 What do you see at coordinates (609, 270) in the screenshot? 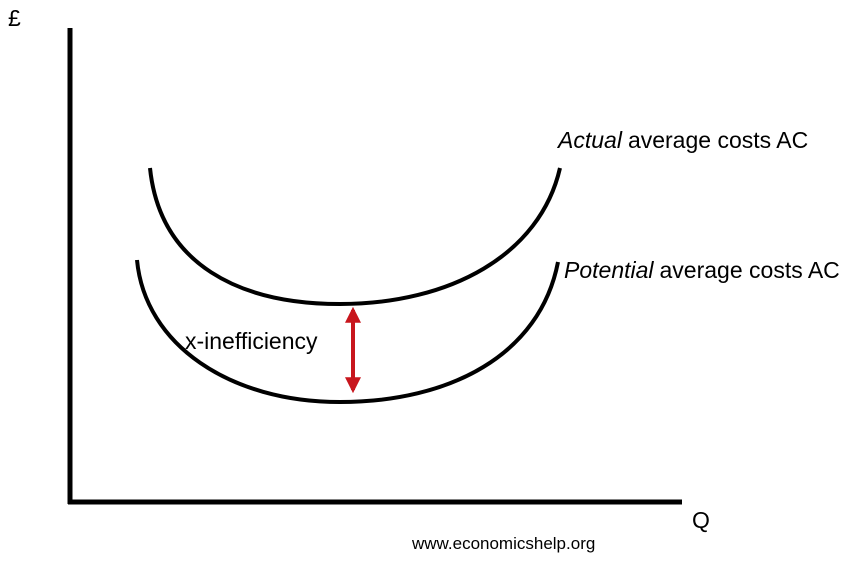
I see `curve-label-emphasis: Potential` at bounding box center [609, 270].